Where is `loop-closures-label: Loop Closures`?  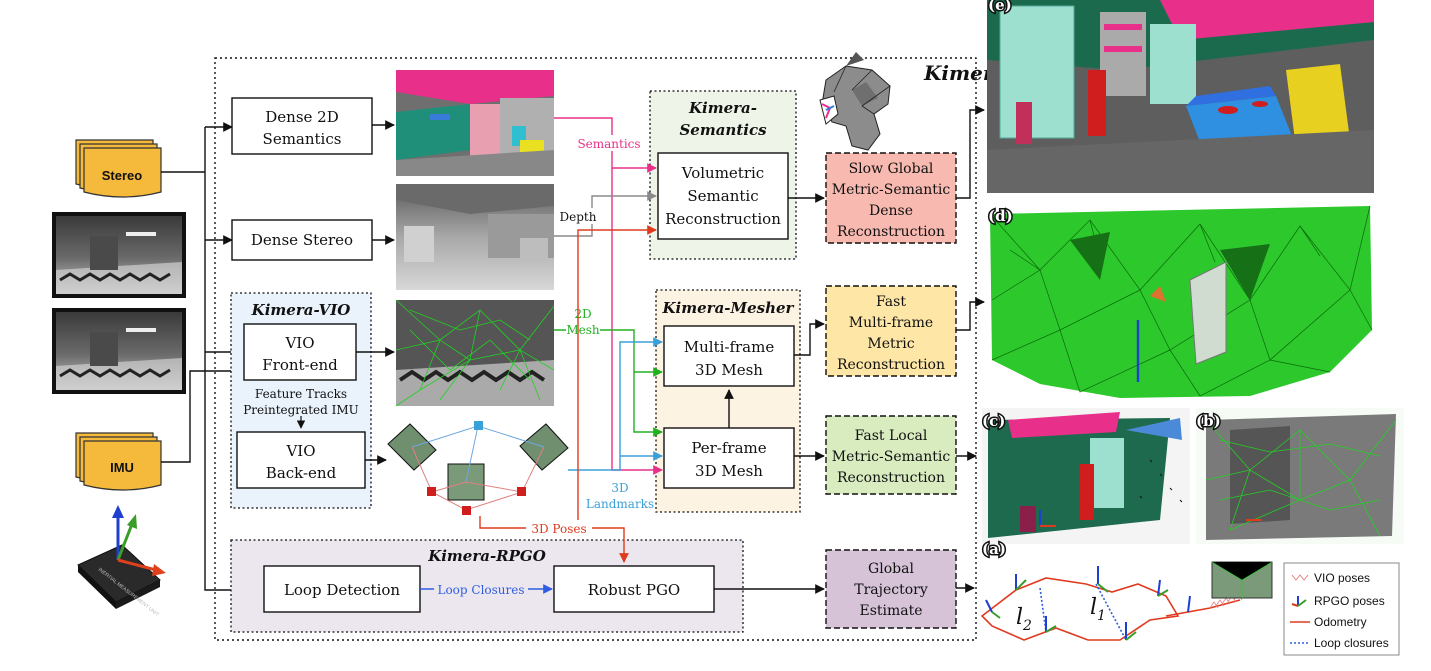 loop-closures-label: Loop Closures is located at coordinates (480, 590).